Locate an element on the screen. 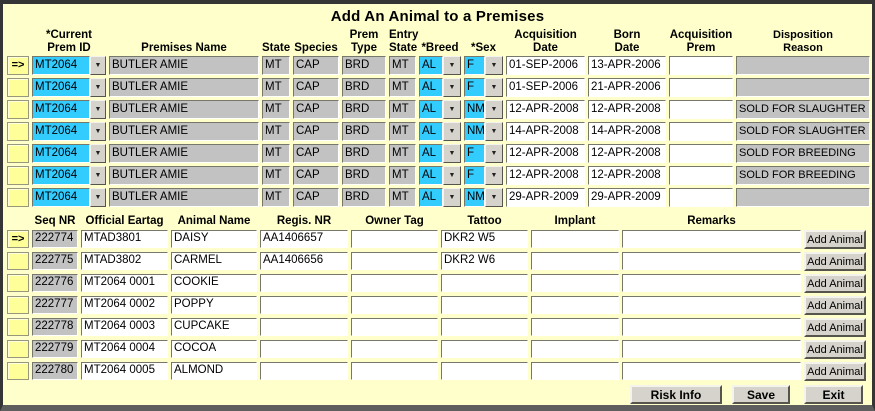 This screenshot has width=875, height=411. animal-name-field: CUPCAKE is located at coordinates (214, 327).